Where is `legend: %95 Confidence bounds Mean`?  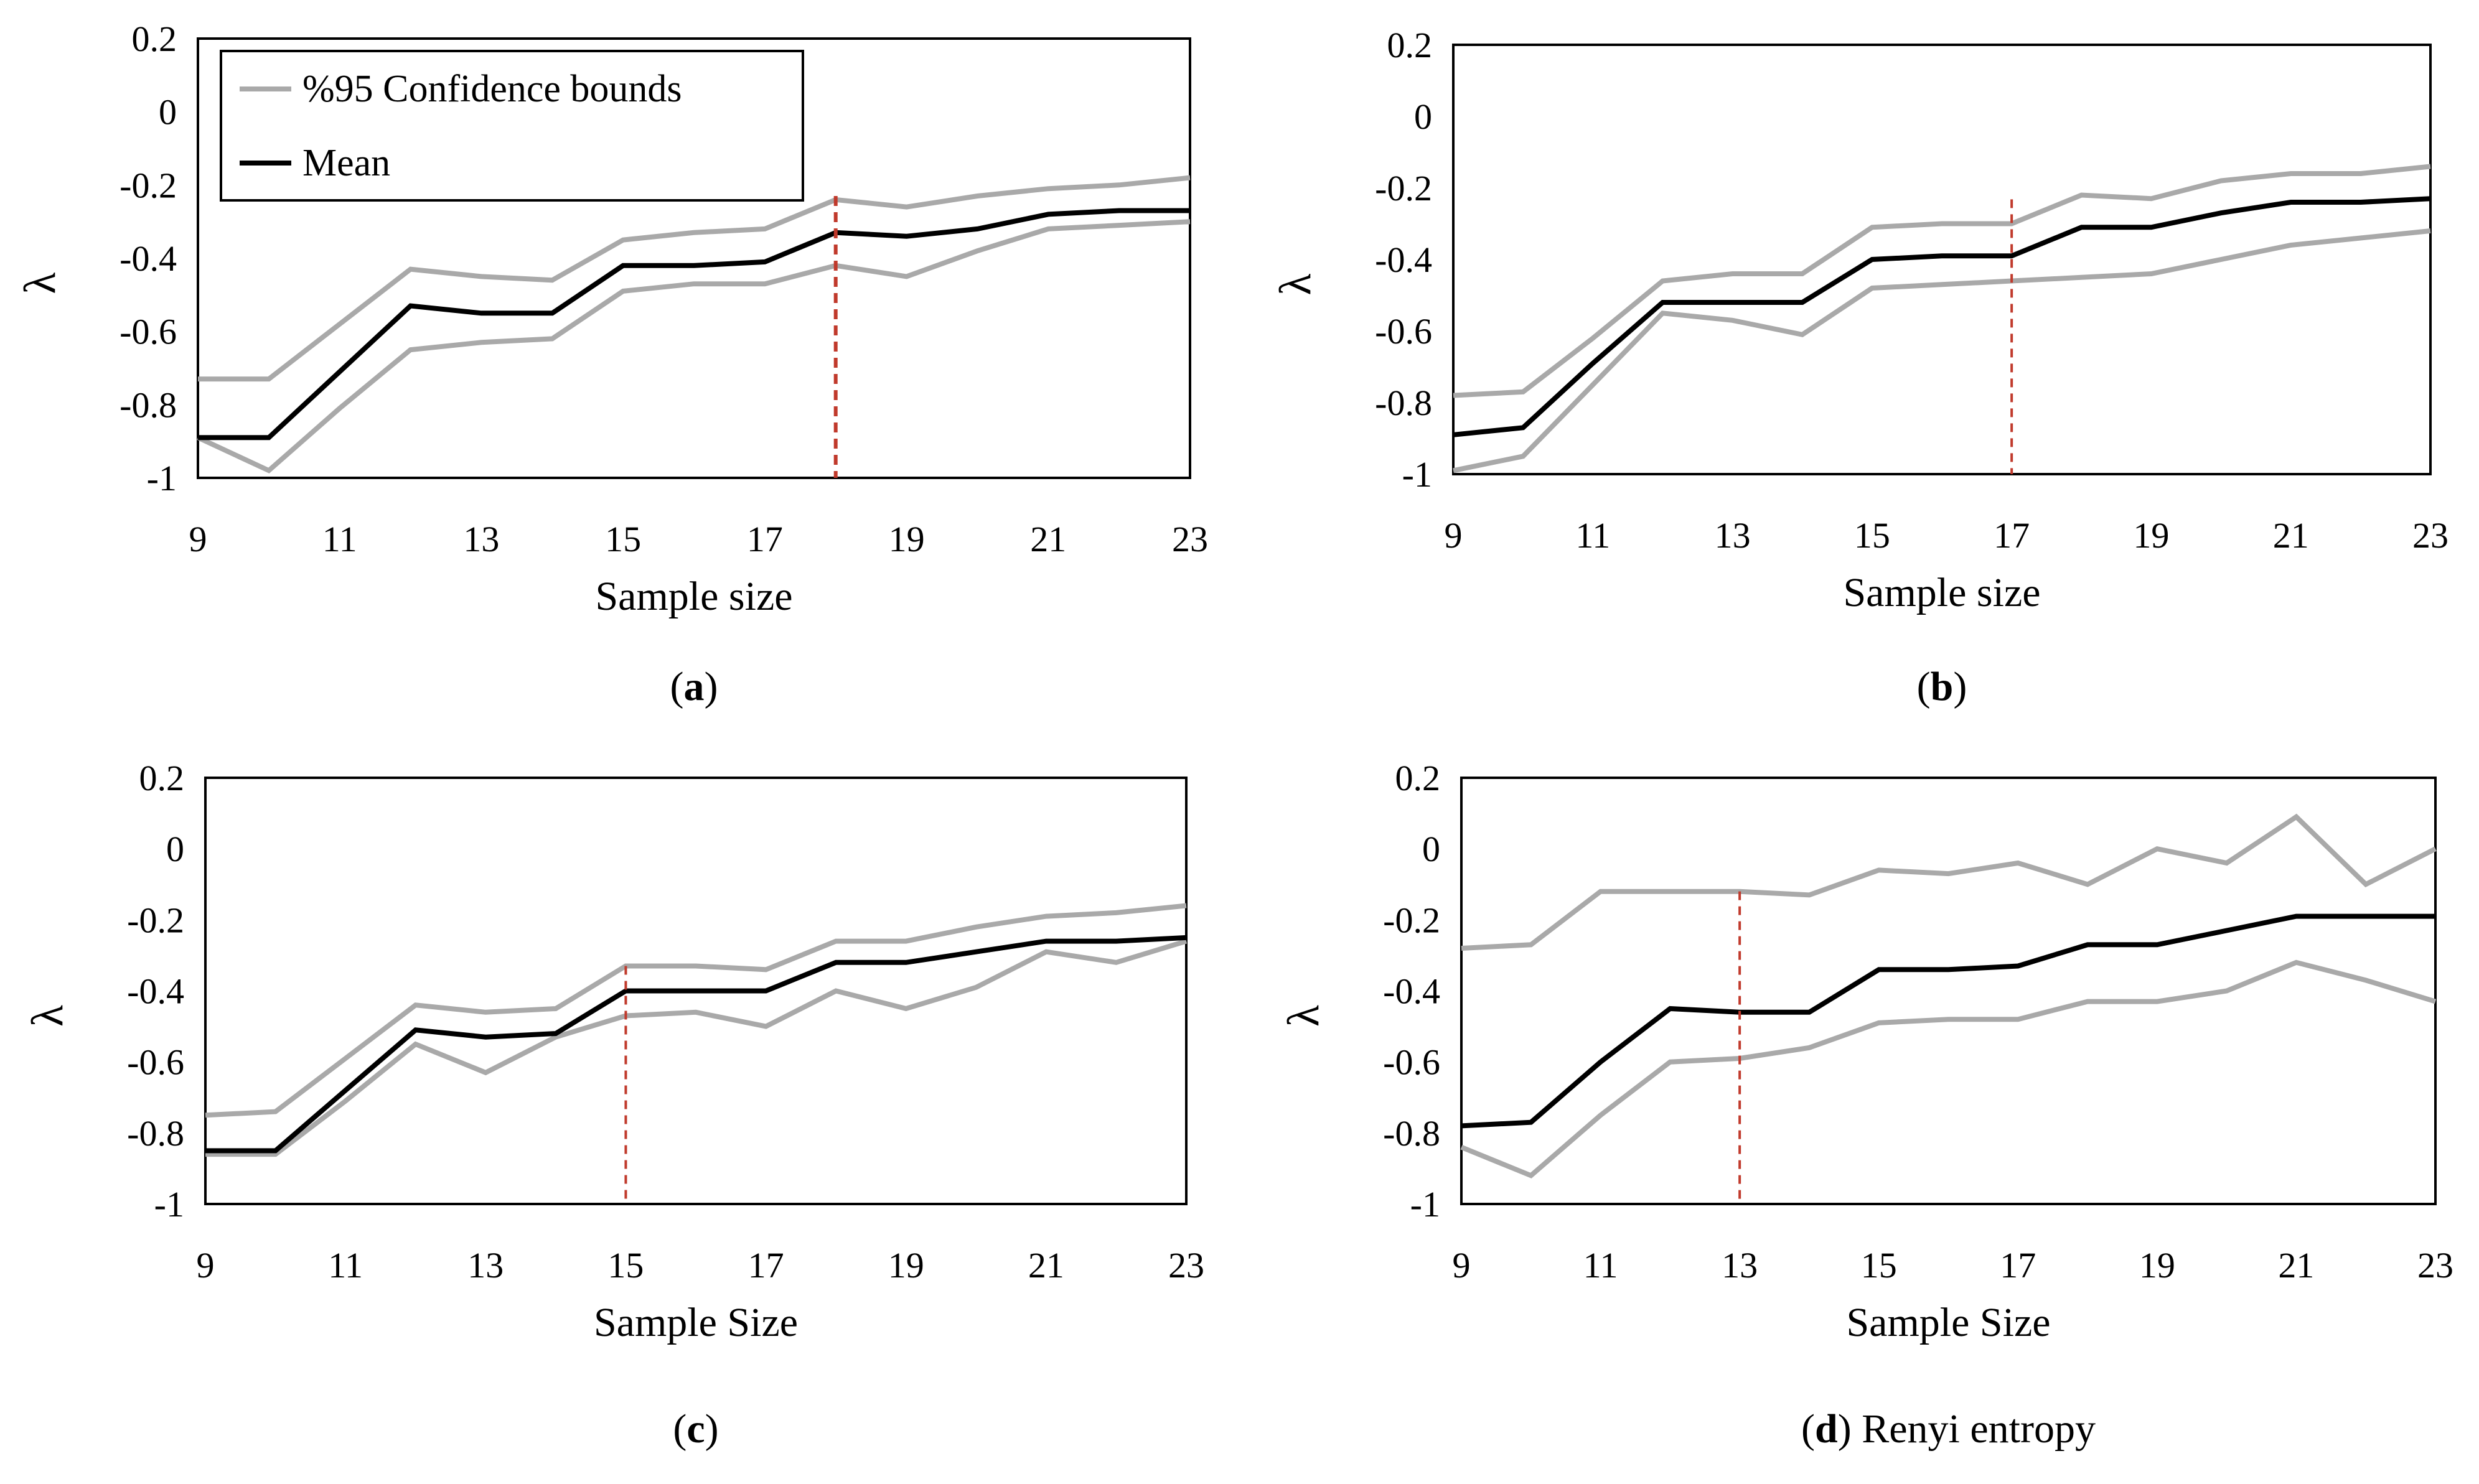 legend: %95 Confidence bounds Mean is located at coordinates (512, 126).